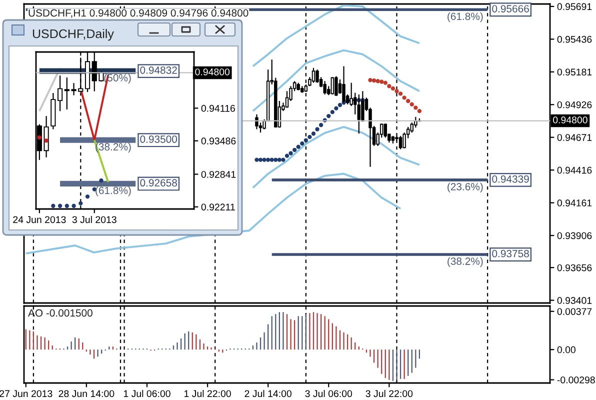 The image size is (596, 400). What do you see at coordinates (574, 236) in the screenshot?
I see `y-tick-label: 0.93906` at bounding box center [574, 236].